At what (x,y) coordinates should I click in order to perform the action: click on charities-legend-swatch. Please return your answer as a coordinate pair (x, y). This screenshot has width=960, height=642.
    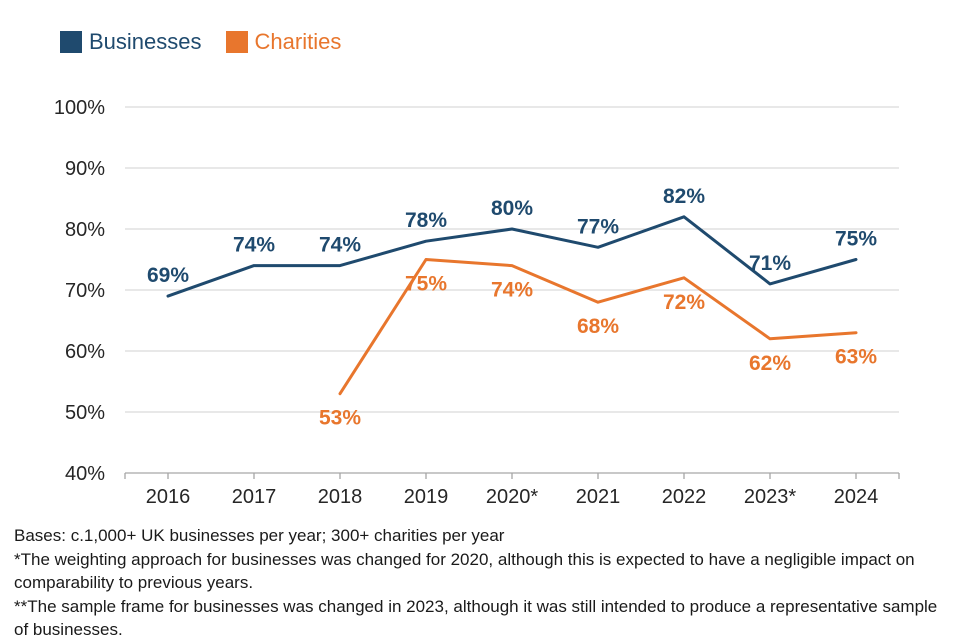
    Looking at the image, I should click on (236, 42).